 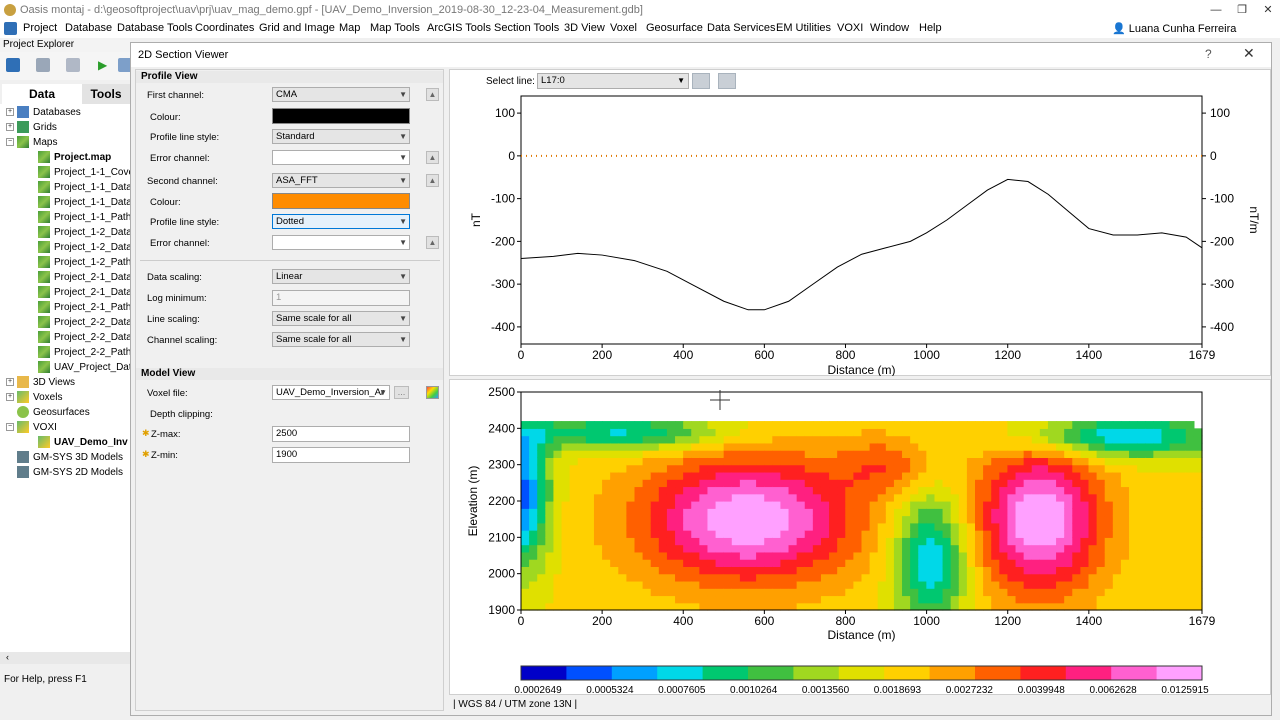 What do you see at coordinates (84, 367) in the screenshot?
I see `tree-item-map: UAV_Project_Data` at bounding box center [84, 367].